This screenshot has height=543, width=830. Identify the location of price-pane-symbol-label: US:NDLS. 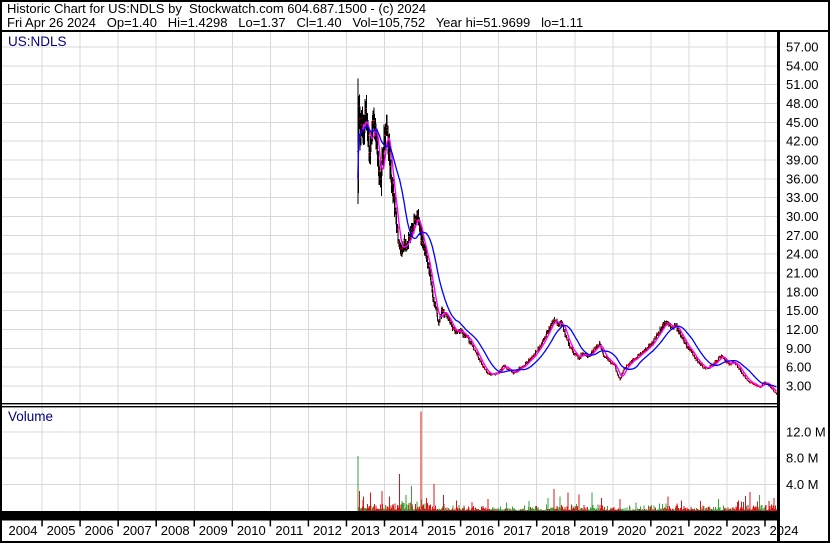
(37, 41).